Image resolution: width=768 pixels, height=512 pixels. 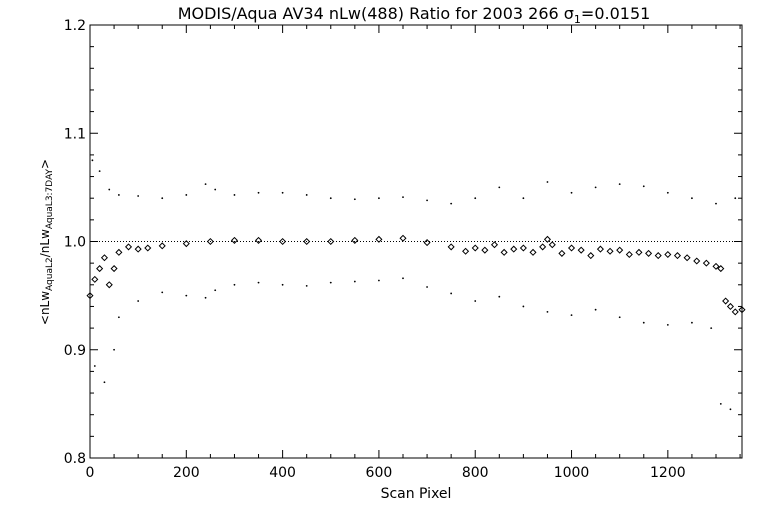 What do you see at coordinates (414, 182) in the screenshot?
I see `upper-series` at bounding box center [414, 182].